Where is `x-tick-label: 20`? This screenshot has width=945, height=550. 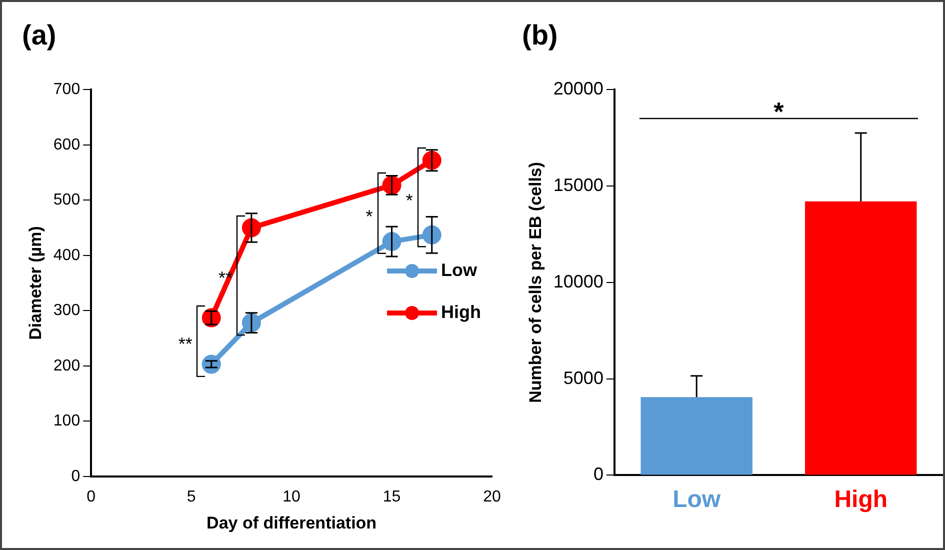 x-tick-label: 20 is located at coordinates (492, 497).